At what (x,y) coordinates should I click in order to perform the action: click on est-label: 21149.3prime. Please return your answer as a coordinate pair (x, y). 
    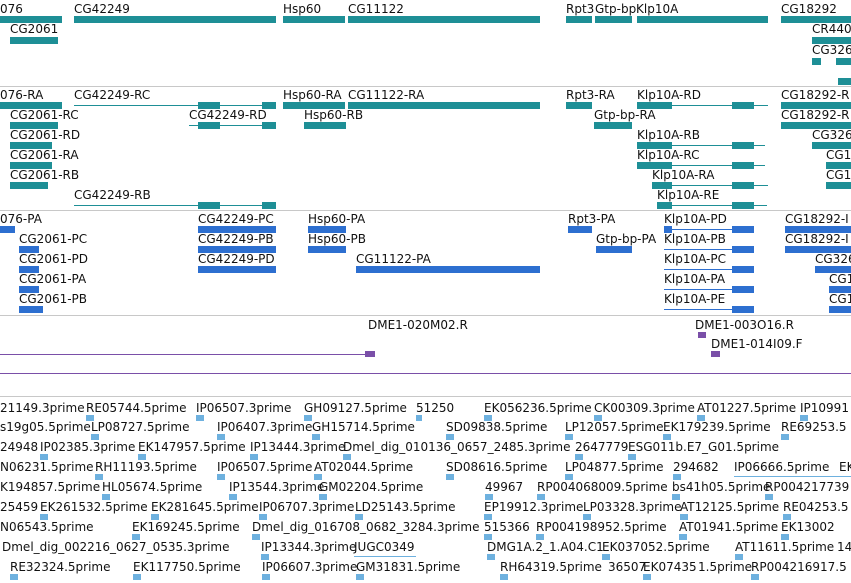
    Looking at the image, I should click on (42, 408).